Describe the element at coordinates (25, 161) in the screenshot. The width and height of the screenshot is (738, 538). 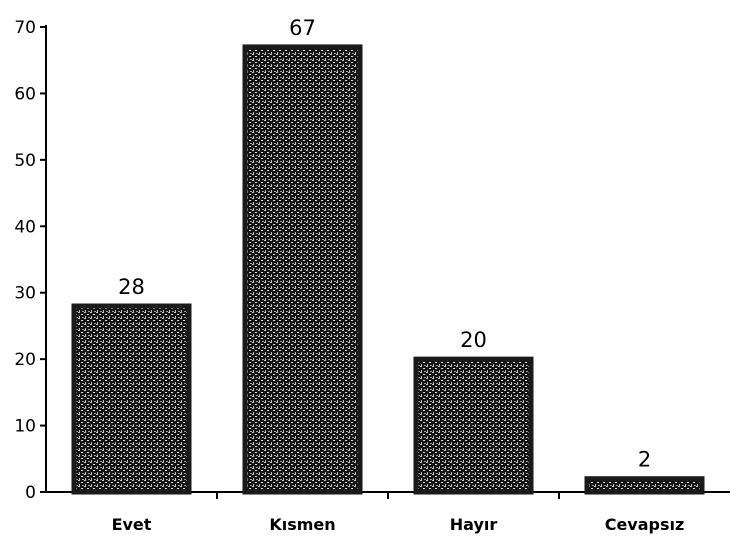
I see `y-tick-label: 50` at that location.